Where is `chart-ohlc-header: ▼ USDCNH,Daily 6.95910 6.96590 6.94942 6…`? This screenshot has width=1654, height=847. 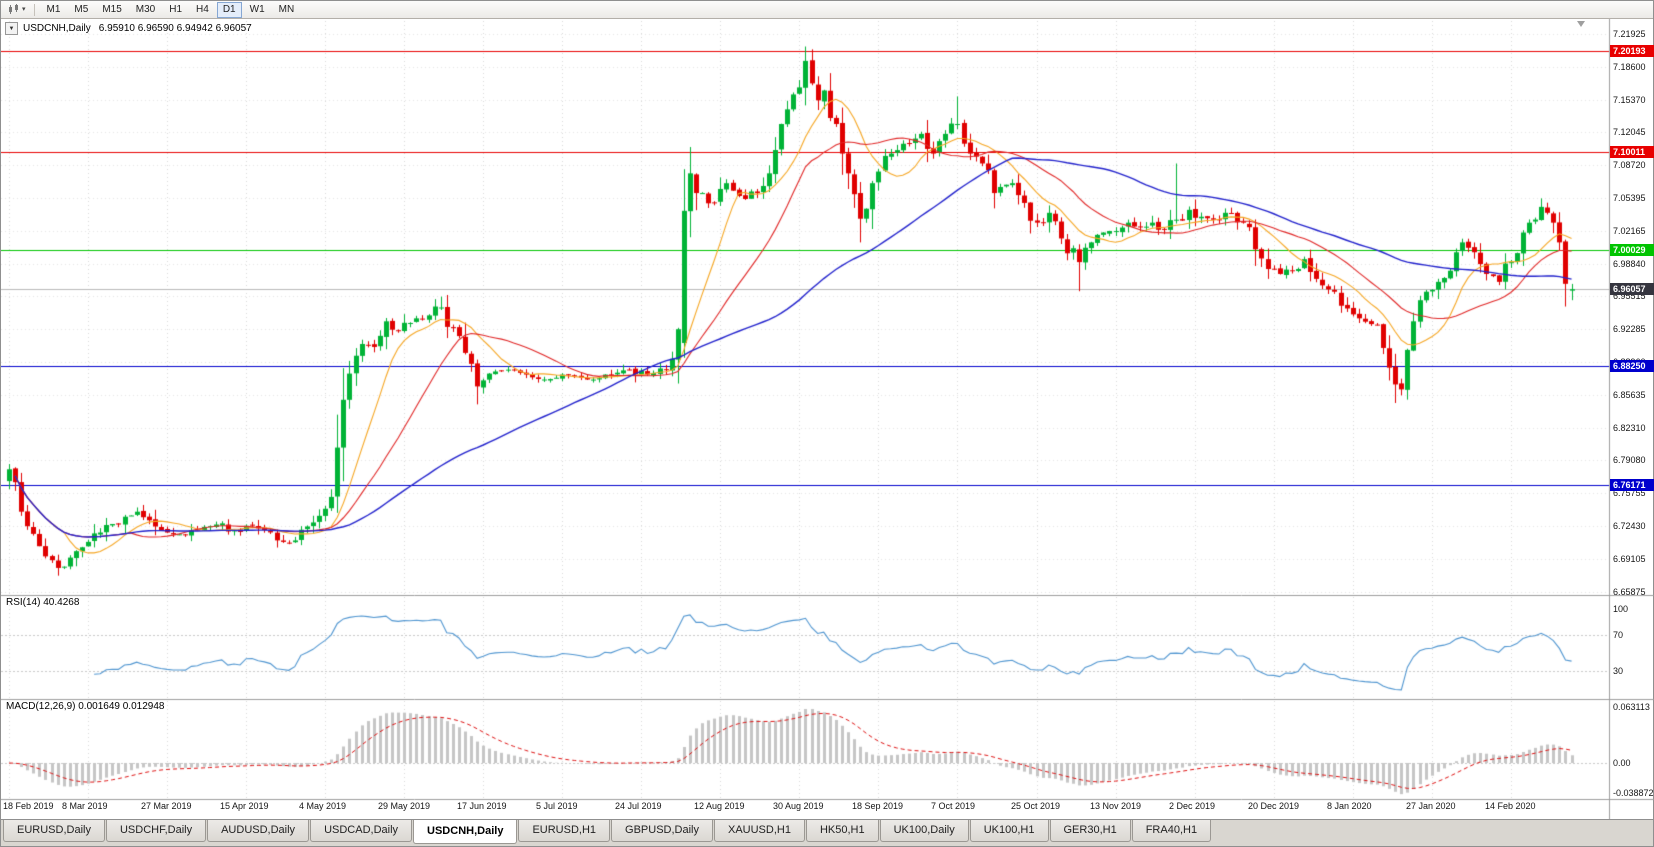 chart-ohlc-header: ▼ USDCNH,Daily 6.95910 6.96590 6.94942 6… is located at coordinates (128, 28).